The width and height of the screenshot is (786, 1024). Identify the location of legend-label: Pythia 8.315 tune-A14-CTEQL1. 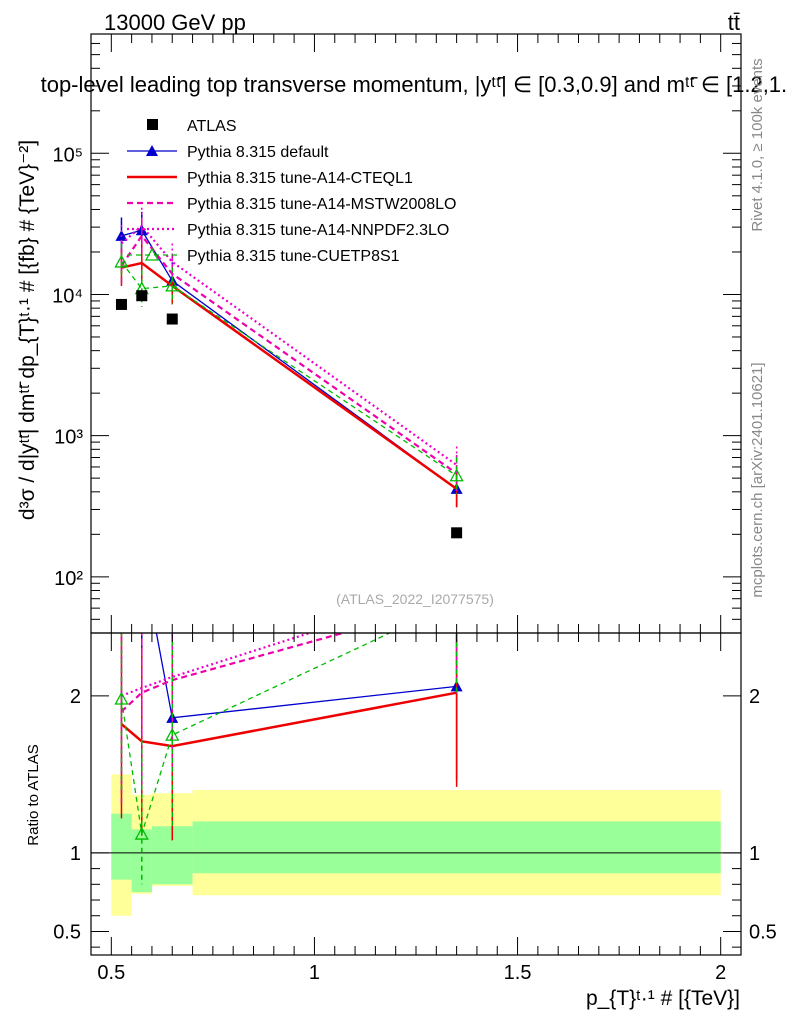
(300, 178).